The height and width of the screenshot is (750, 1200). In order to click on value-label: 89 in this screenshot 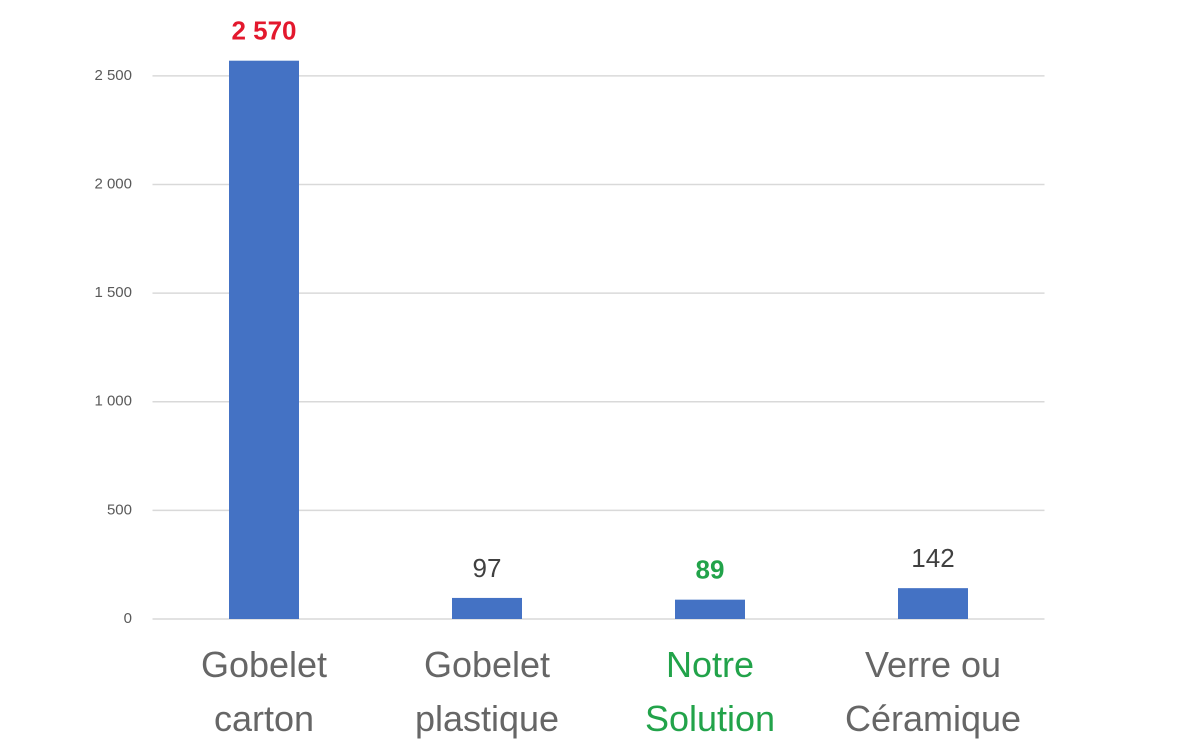, I will do `click(710, 570)`.